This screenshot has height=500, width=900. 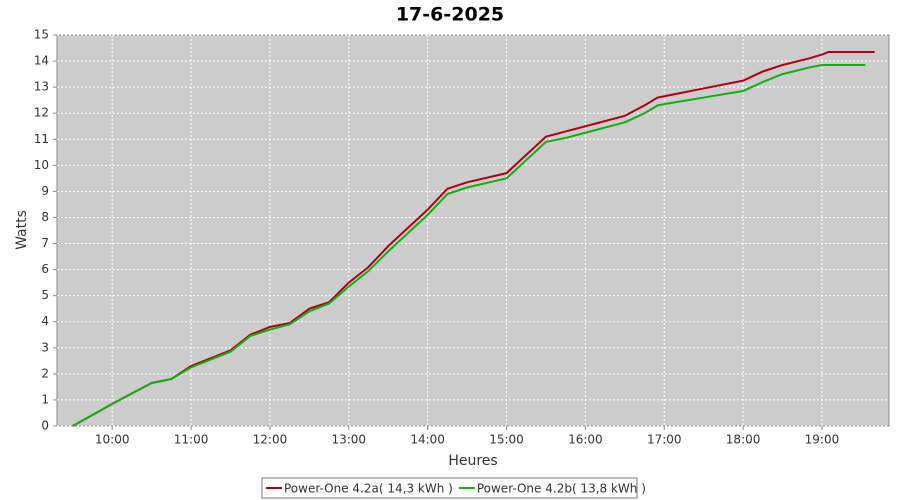 What do you see at coordinates (191, 440) in the screenshot?
I see `x-tick-label: 11:00` at bounding box center [191, 440].